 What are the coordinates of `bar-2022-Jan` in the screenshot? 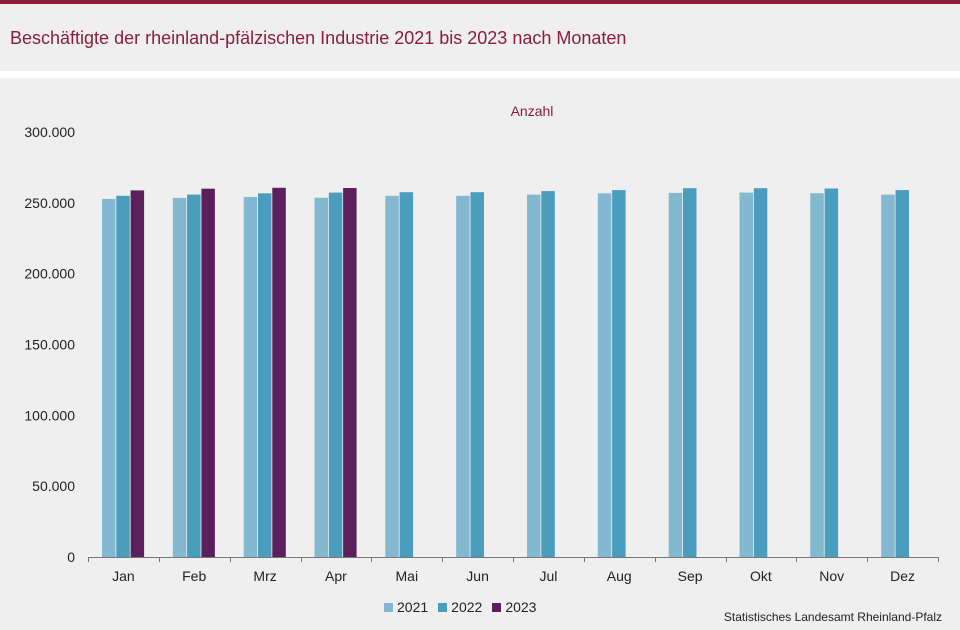 It's located at (123, 376).